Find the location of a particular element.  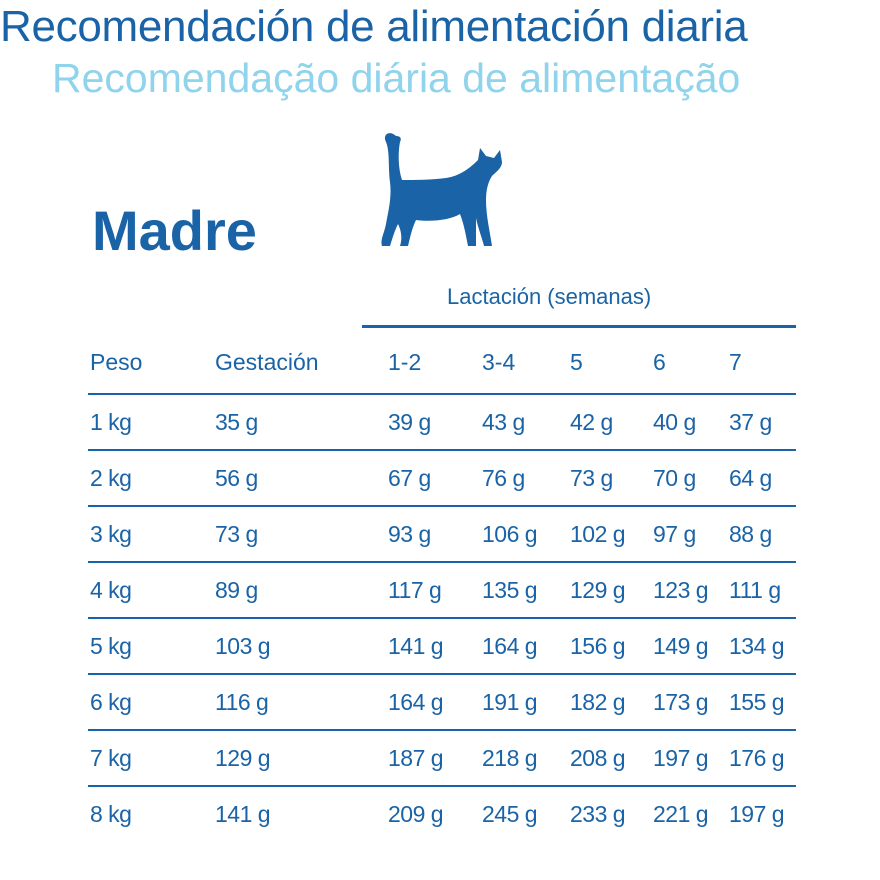

cell-week-7: 197 g is located at coordinates (757, 814).